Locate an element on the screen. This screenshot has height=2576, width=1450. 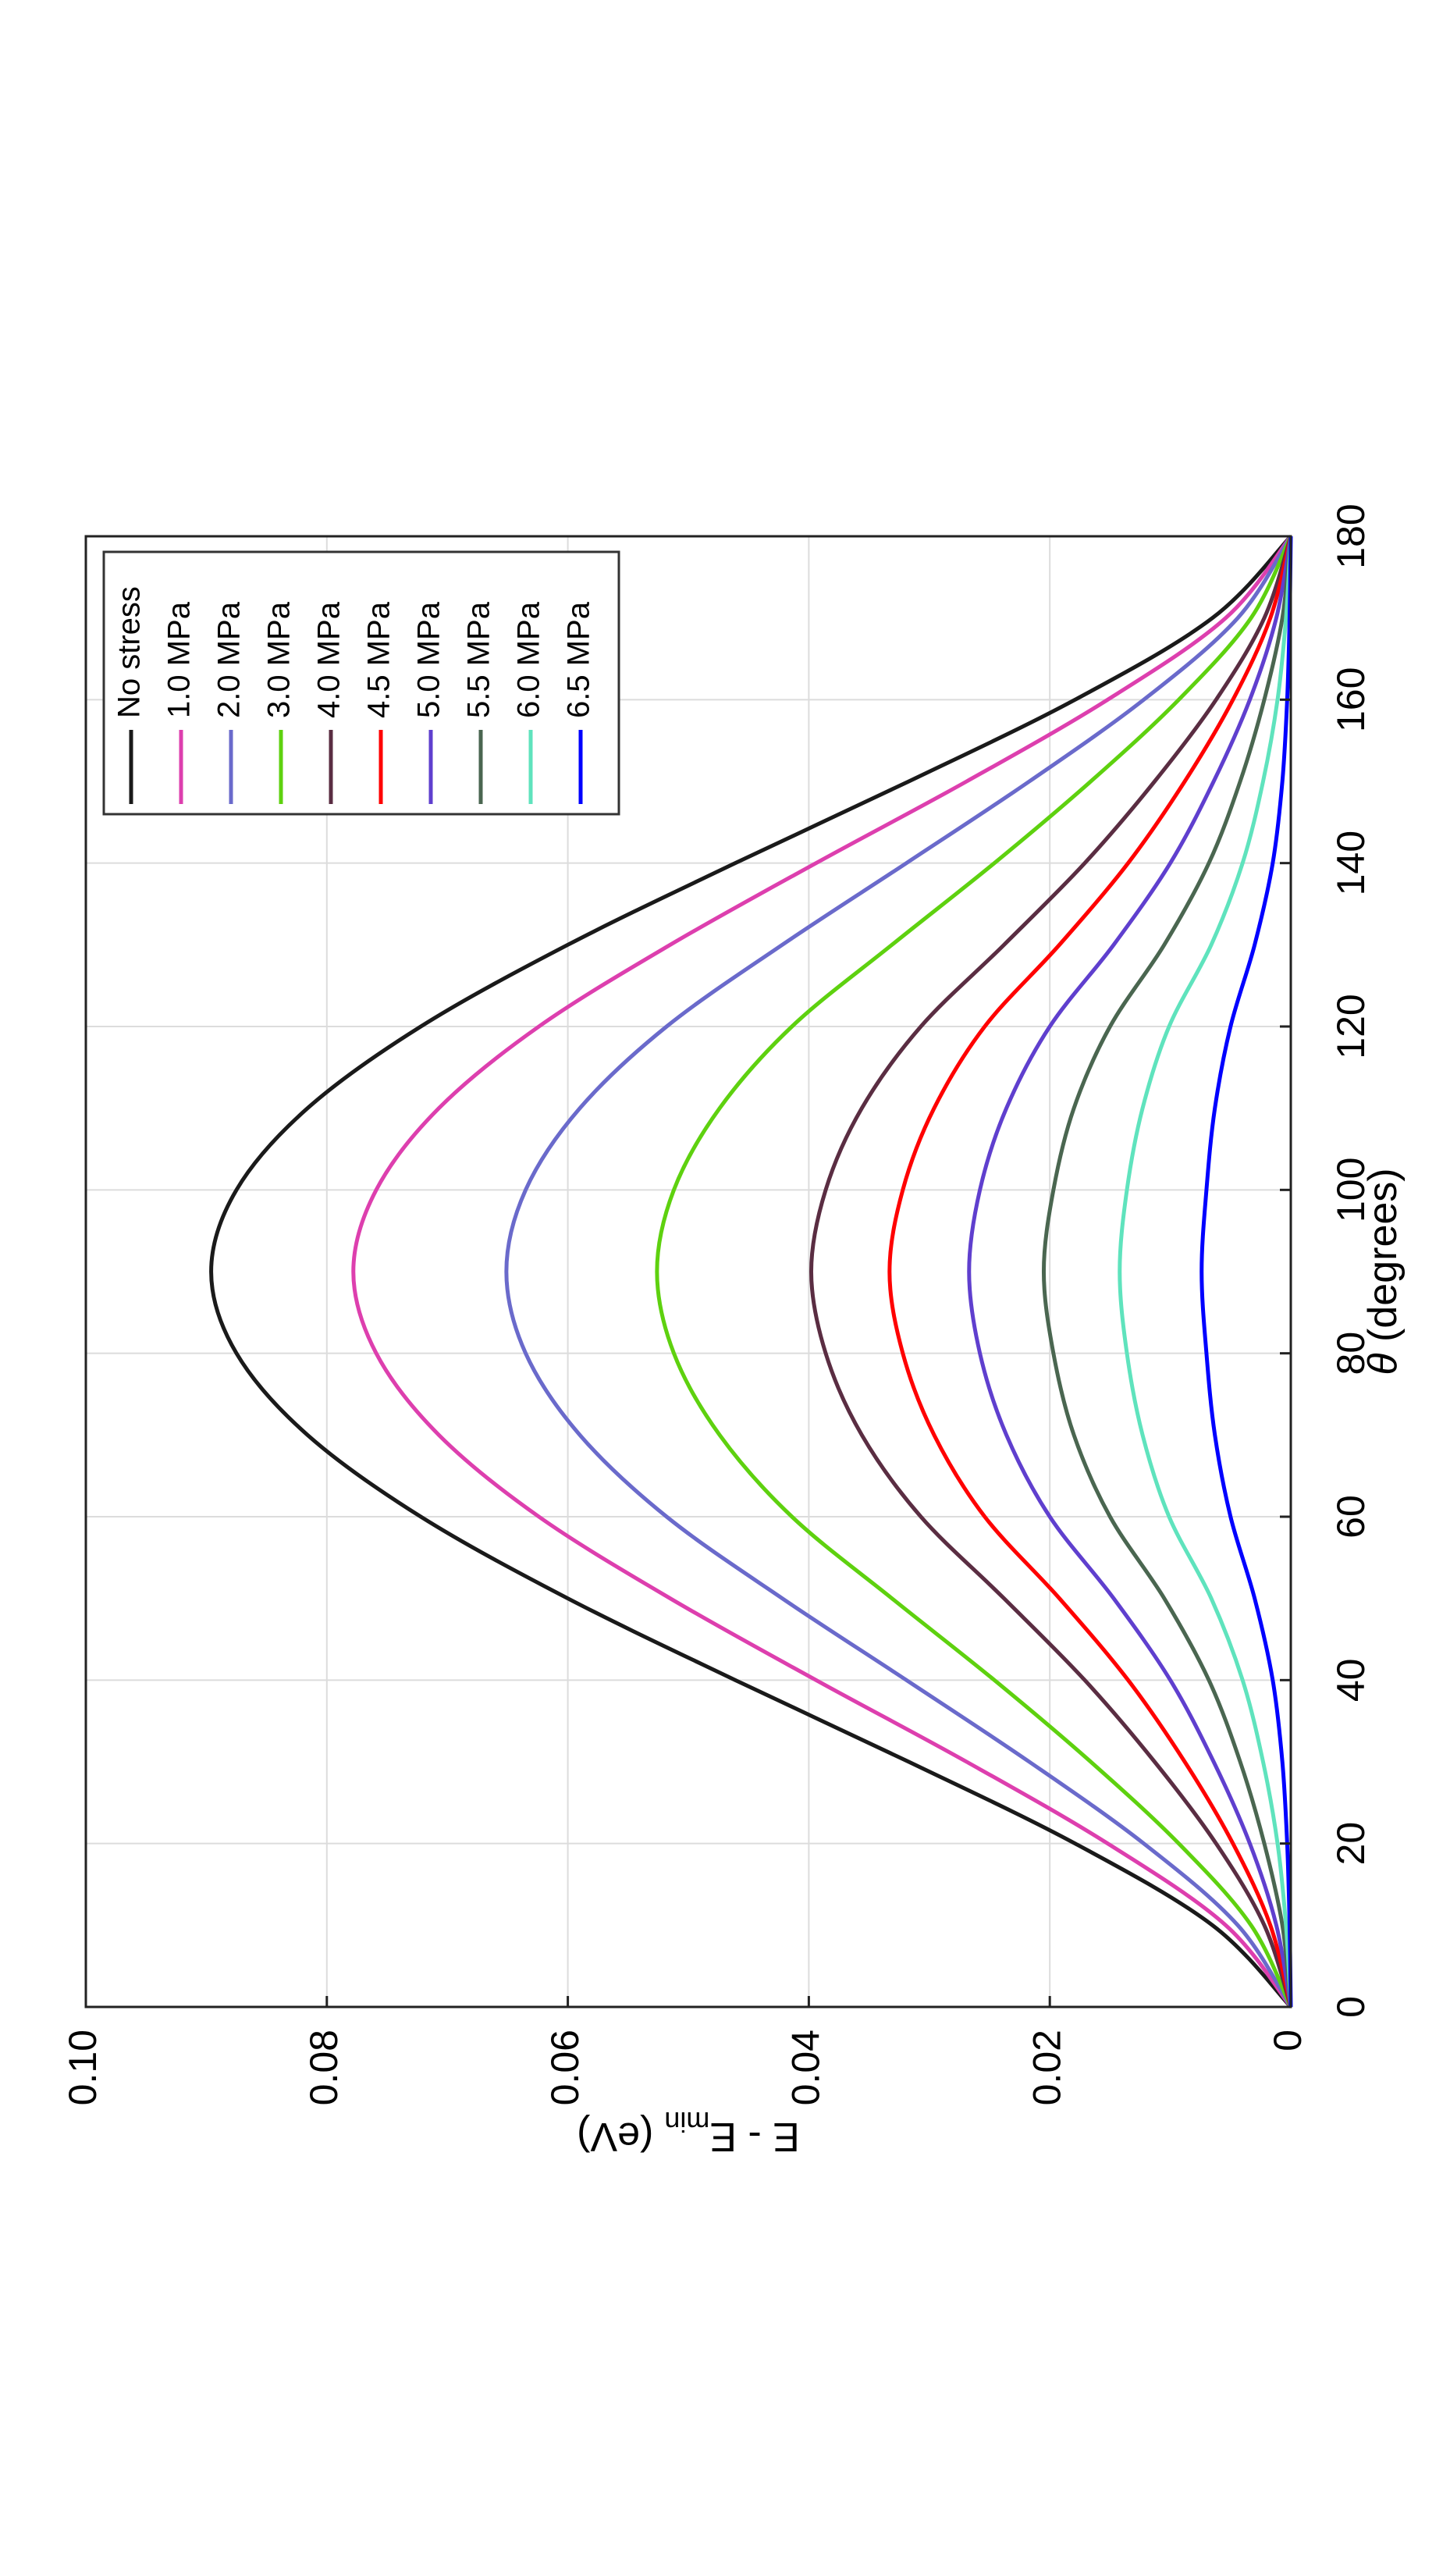
series-line-6-0-mpa is located at coordinates (1205, 1271).